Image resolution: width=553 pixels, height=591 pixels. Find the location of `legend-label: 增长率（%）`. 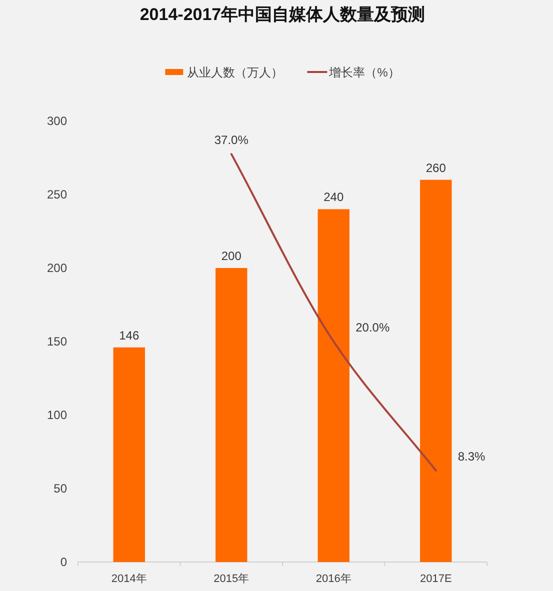

legend-label: 增长率（%） is located at coordinates (364, 73).